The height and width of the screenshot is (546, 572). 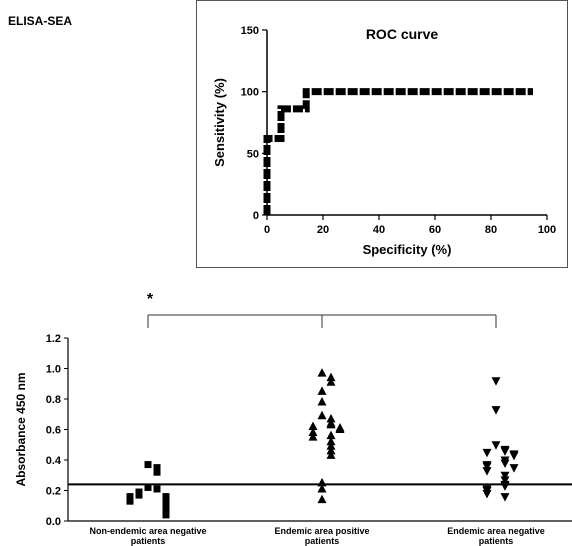 What do you see at coordinates (53, 370) in the screenshot?
I see `dot-y-tick-label: 1.0` at bounding box center [53, 370].